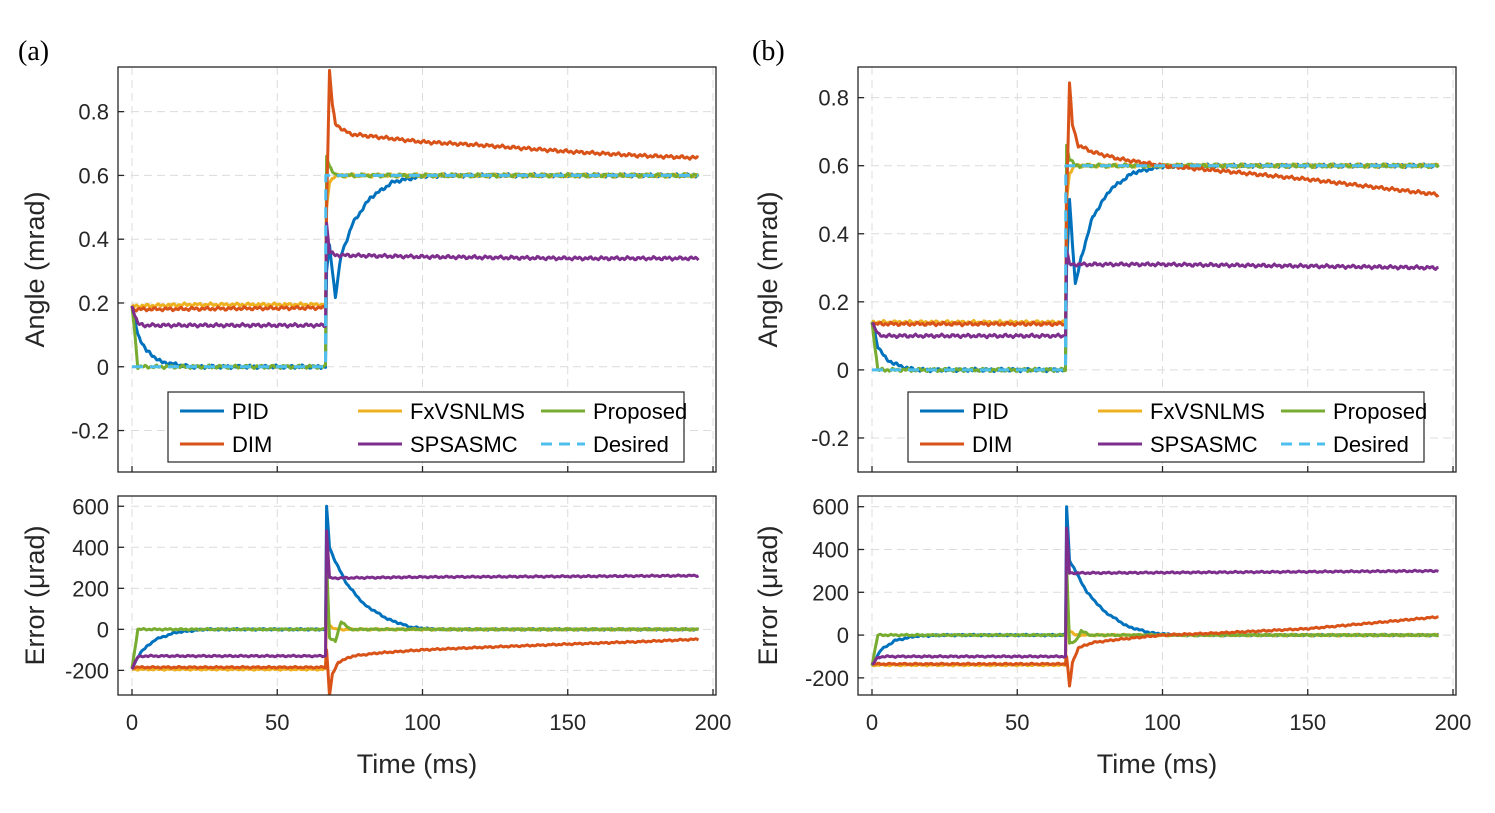  Describe the element at coordinates (768, 51) in the screenshot. I see `panel-label-b: (b)` at that location.